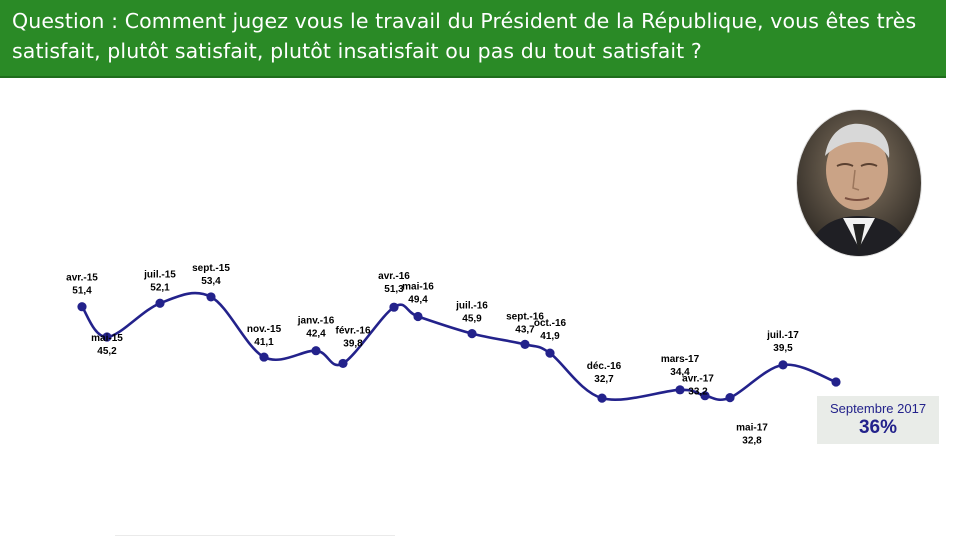 The image size is (961, 538). What do you see at coordinates (698, 379) in the screenshot?
I see `point-date-label: avr.-17` at bounding box center [698, 379].